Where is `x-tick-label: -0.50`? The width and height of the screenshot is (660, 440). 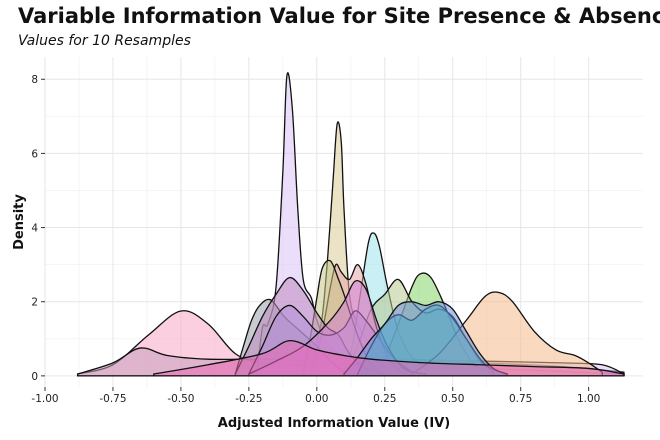 x-tick-label: -0.50 is located at coordinates (180, 399).